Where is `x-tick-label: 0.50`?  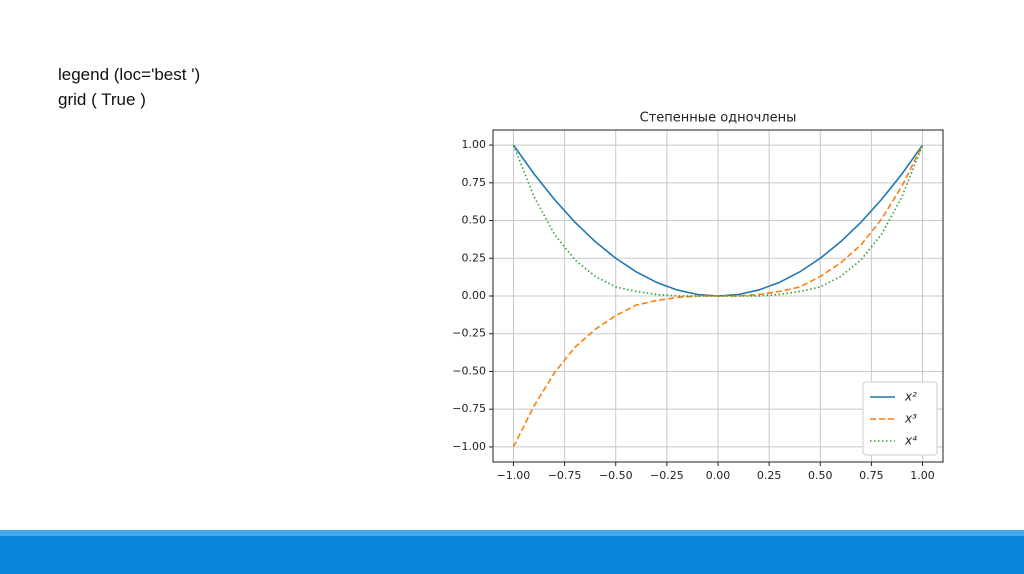
x-tick-label: 0.50 is located at coordinates (820, 475).